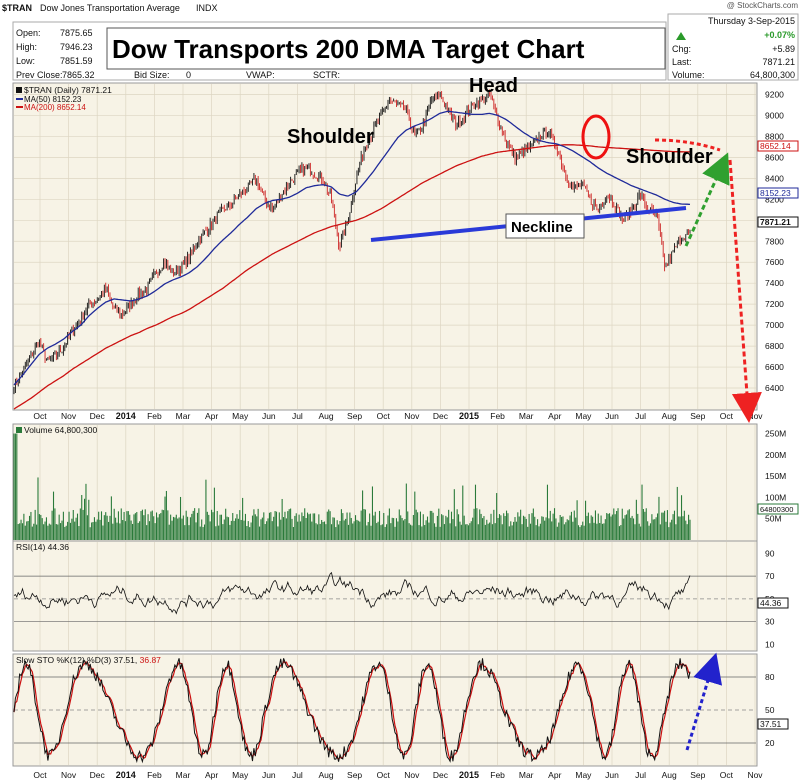 The height and width of the screenshot is (783, 800). Describe the element at coordinates (152, 75) in the screenshot. I see `bid-size-label: Bid Size:` at that location.